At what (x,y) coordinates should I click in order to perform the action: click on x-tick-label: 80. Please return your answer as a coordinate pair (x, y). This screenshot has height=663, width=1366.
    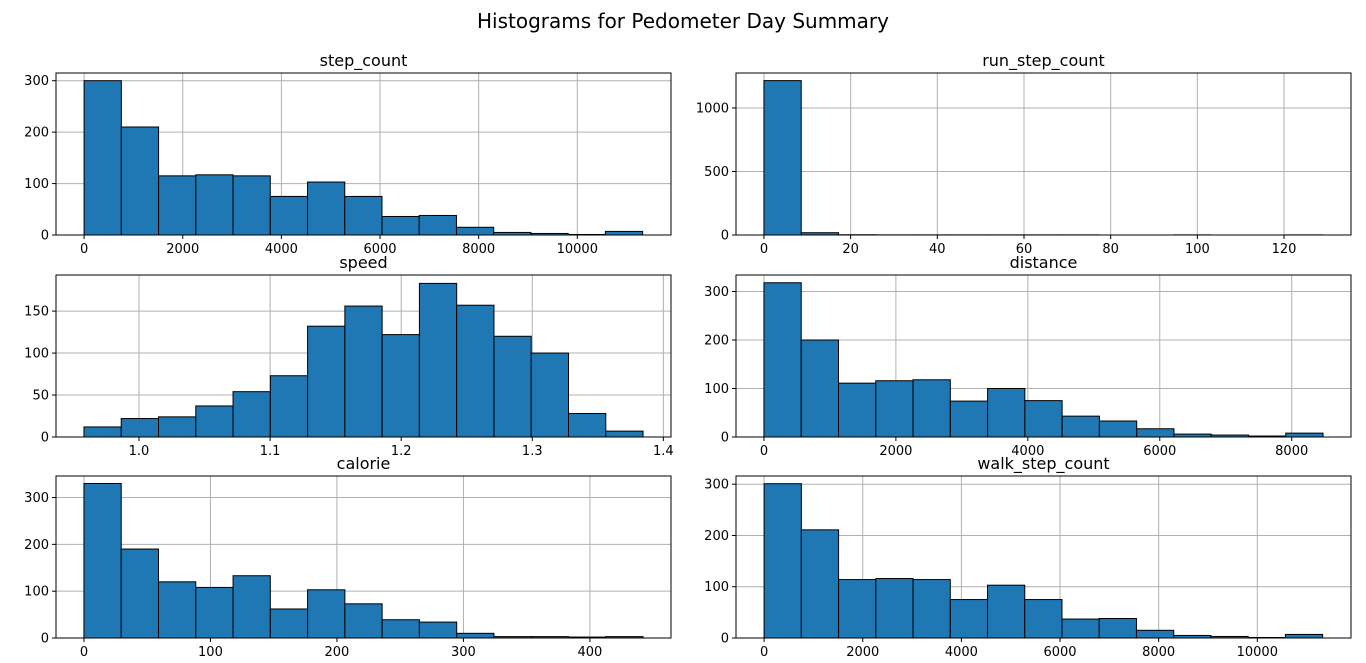
    Looking at the image, I should click on (1110, 249).